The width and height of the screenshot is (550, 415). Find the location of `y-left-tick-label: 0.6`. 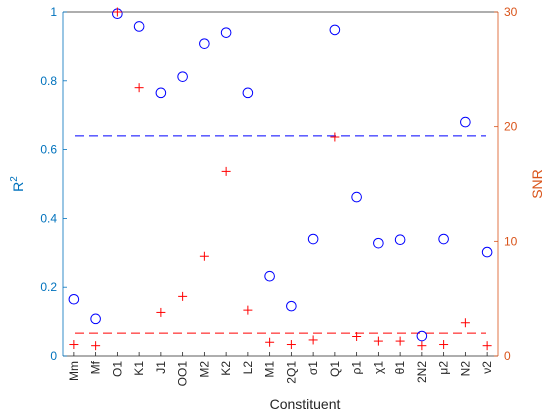

y-left-tick-label: 0.6 is located at coordinates (48, 150).